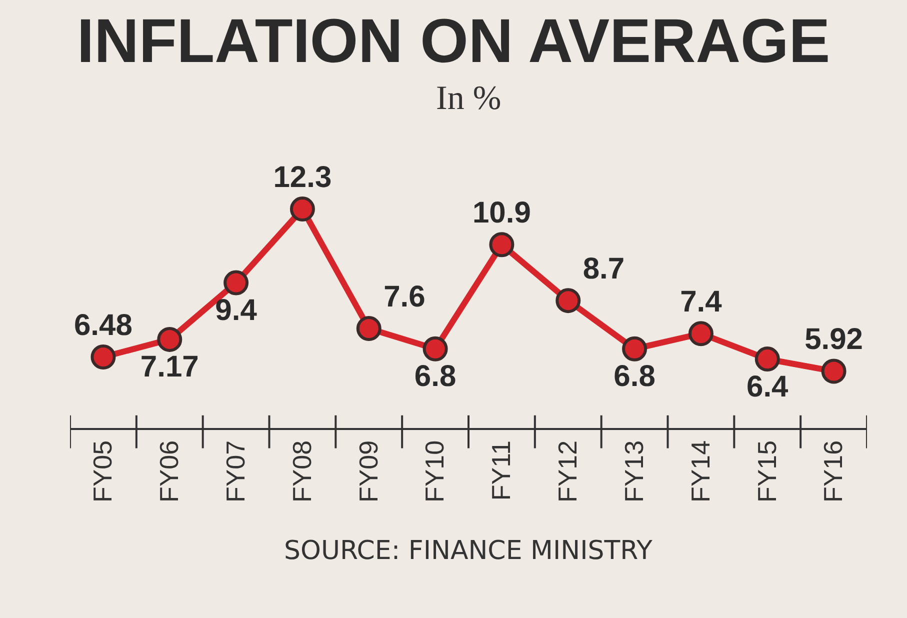  What do you see at coordinates (169, 471) in the screenshot?
I see `x-tick-label: FY06` at bounding box center [169, 471].